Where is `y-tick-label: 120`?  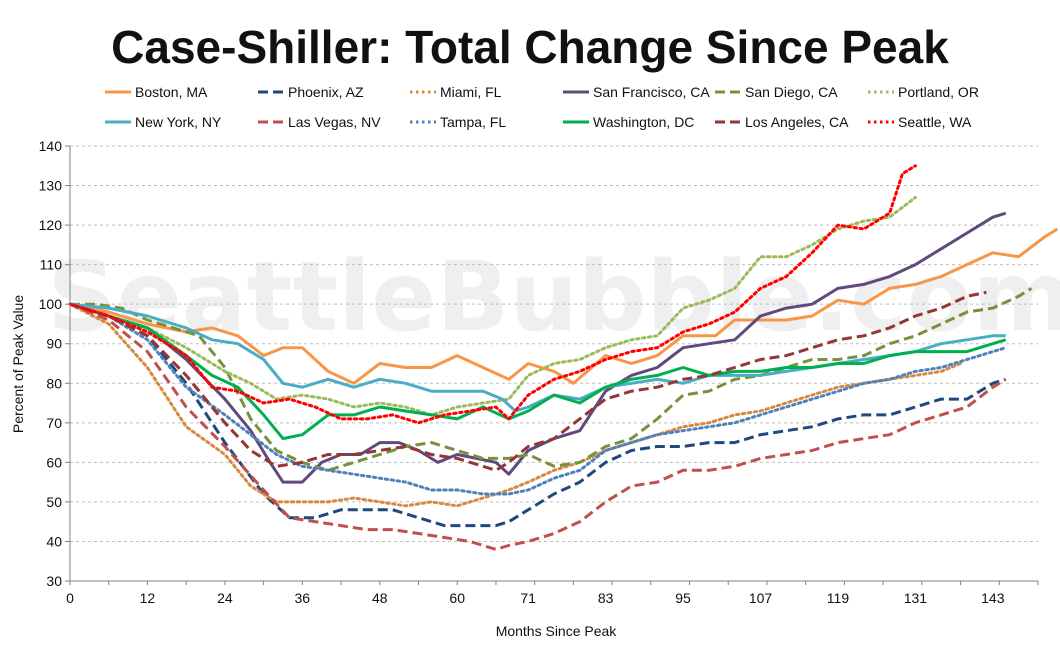
y-tick-label: 120 is located at coordinates (51, 225).